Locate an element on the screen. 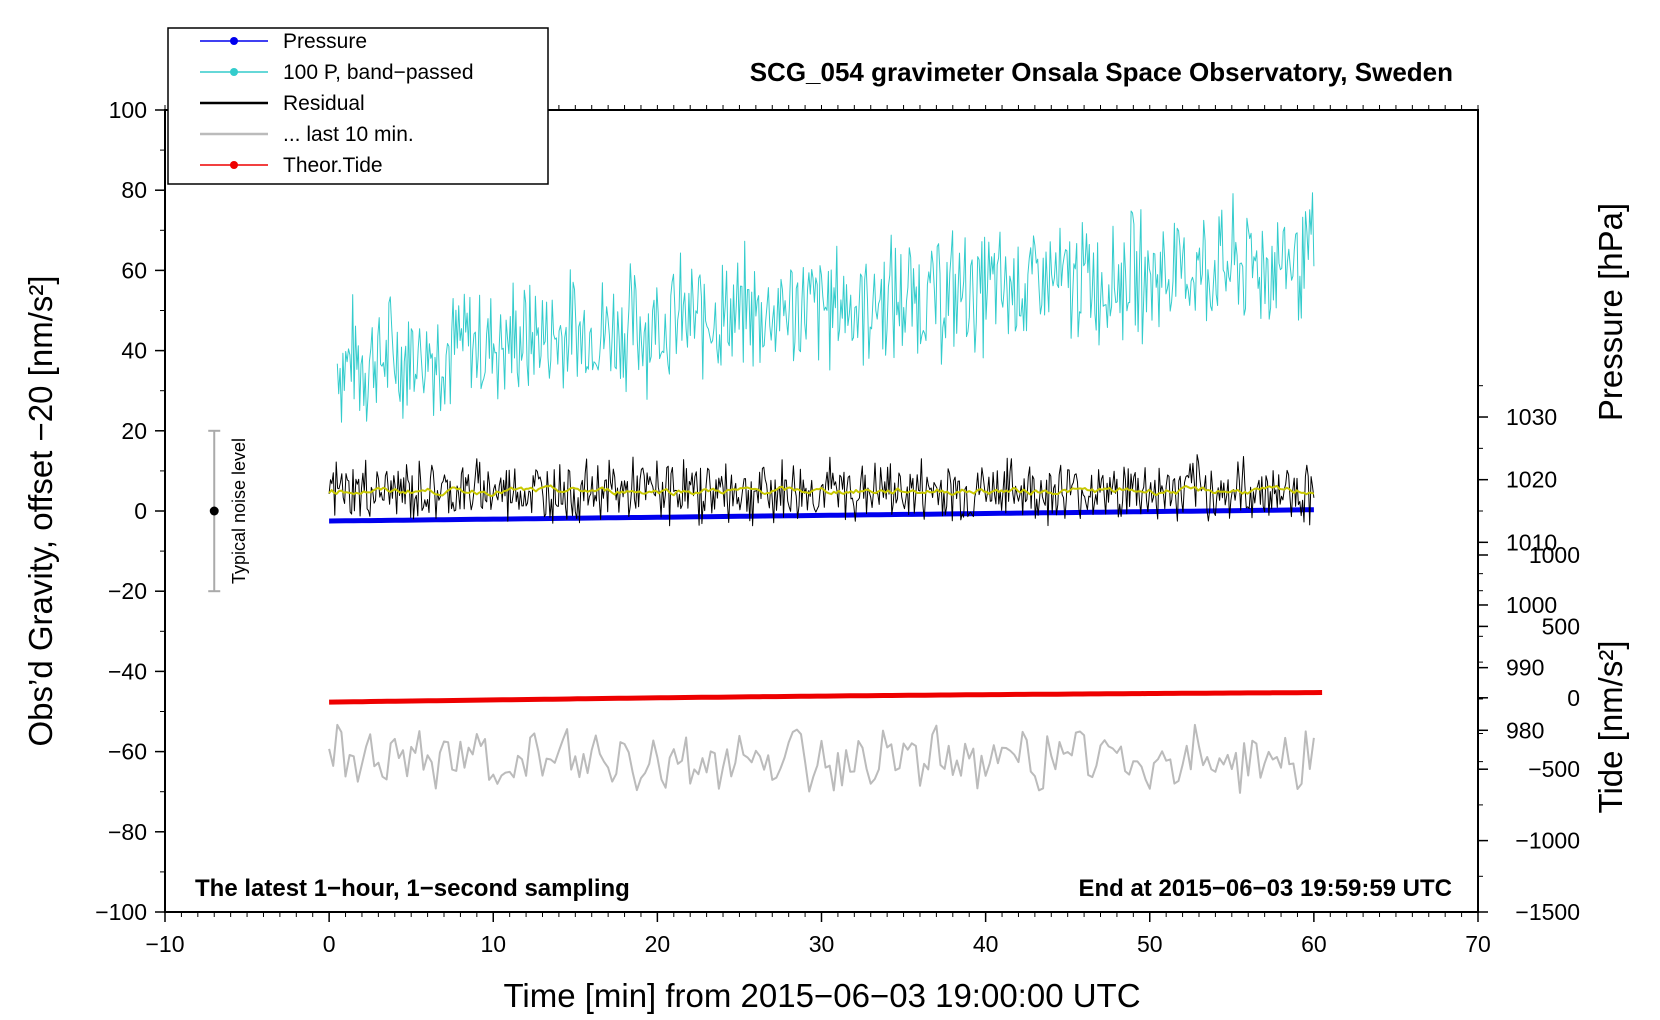 Image resolution: width=1660 pixels, height=1020 pixels. y-axis-label-left: Obs’d Gravity, offset −20 [nm/s²] is located at coordinates (40, 510).